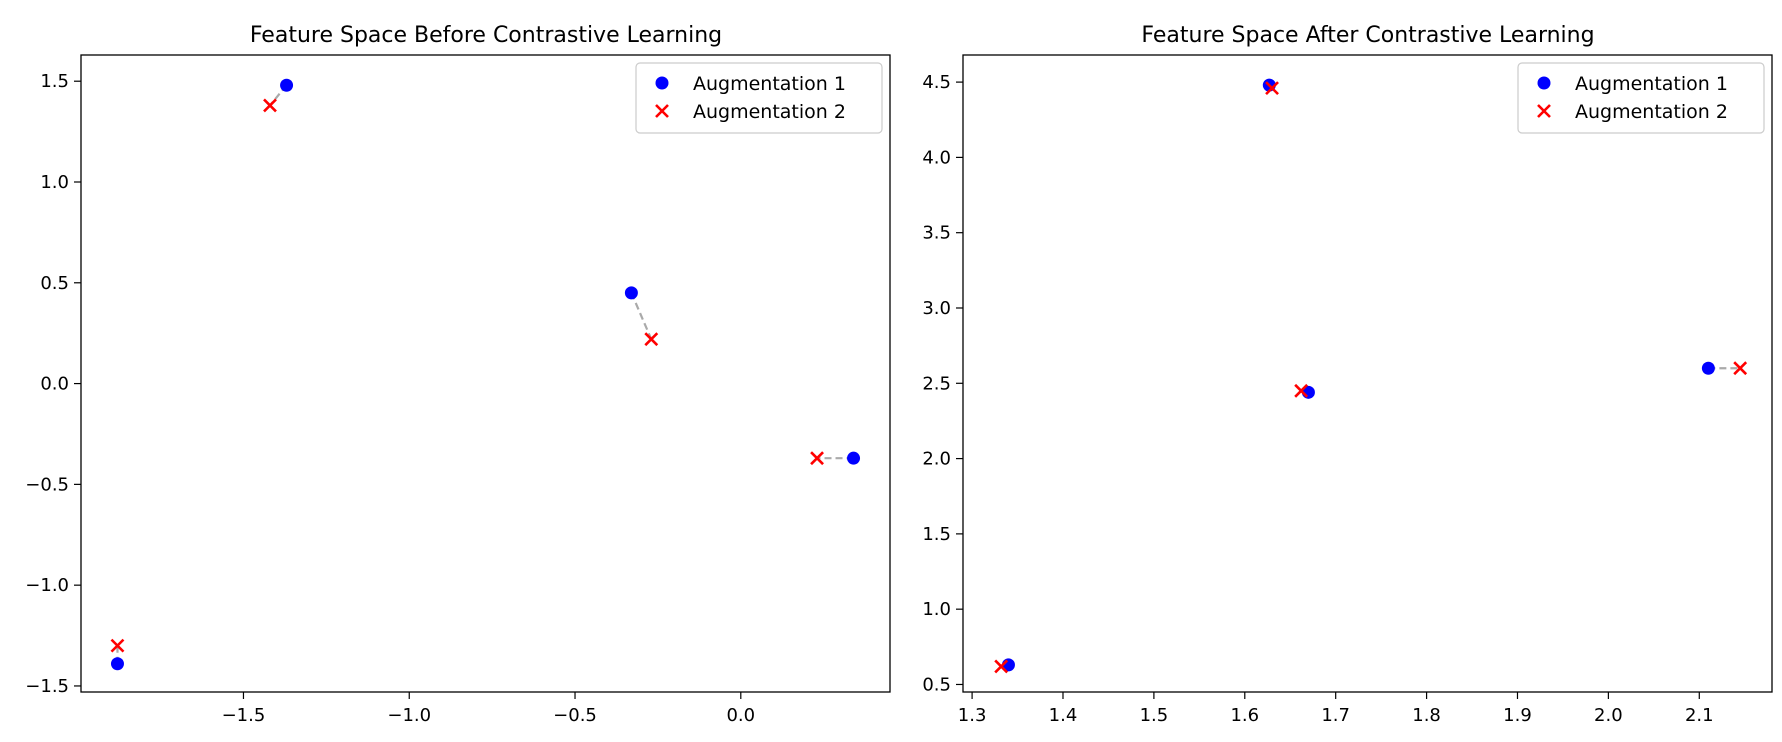 The width and height of the screenshot is (1782, 742). Describe the element at coordinates (936, 459) in the screenshot. I see `y-tick-label: 2.0` at that location.